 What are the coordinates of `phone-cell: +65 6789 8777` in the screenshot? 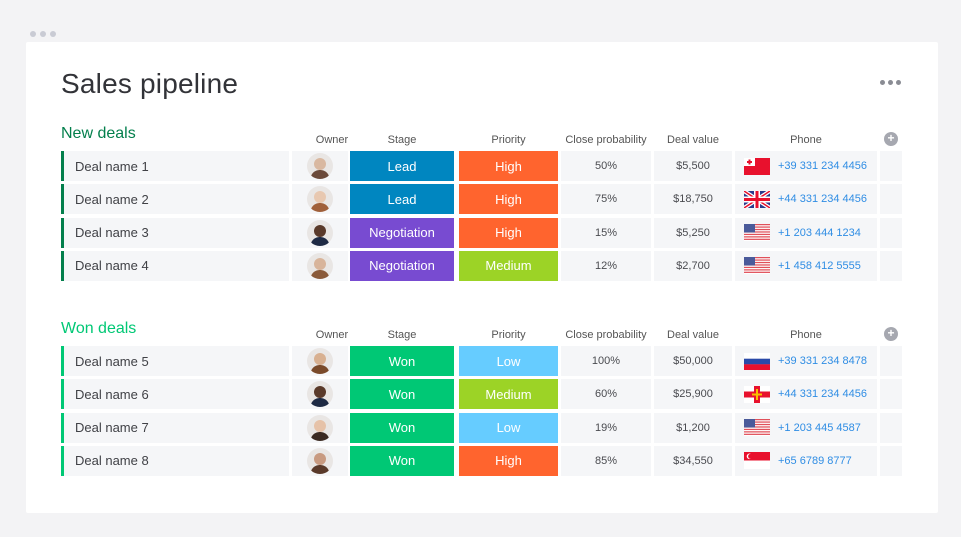 It's located at (806, 460).